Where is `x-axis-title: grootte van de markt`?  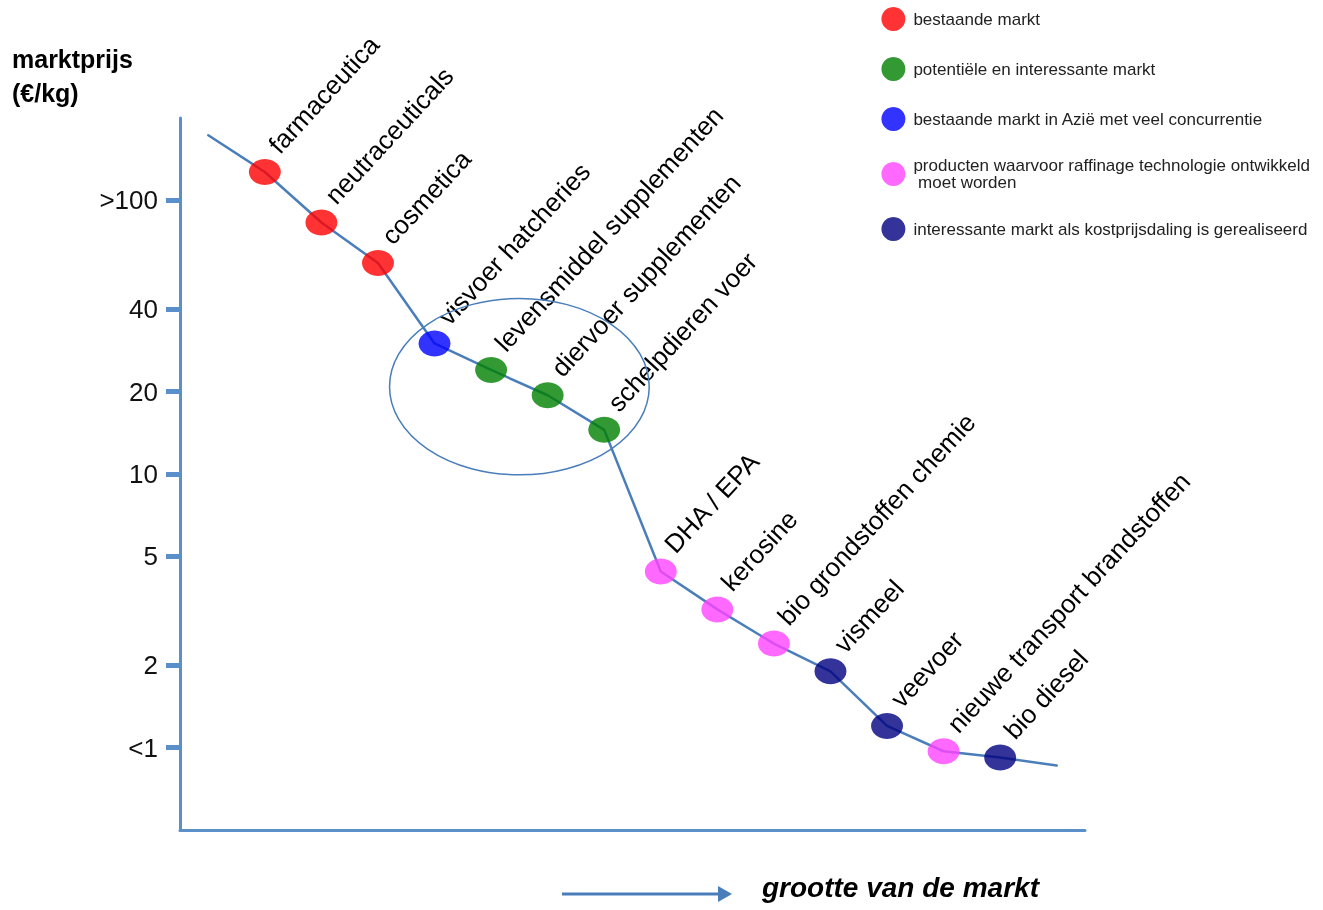 x-axis-title: grootte van de markt is located at coordinates (900, 888).